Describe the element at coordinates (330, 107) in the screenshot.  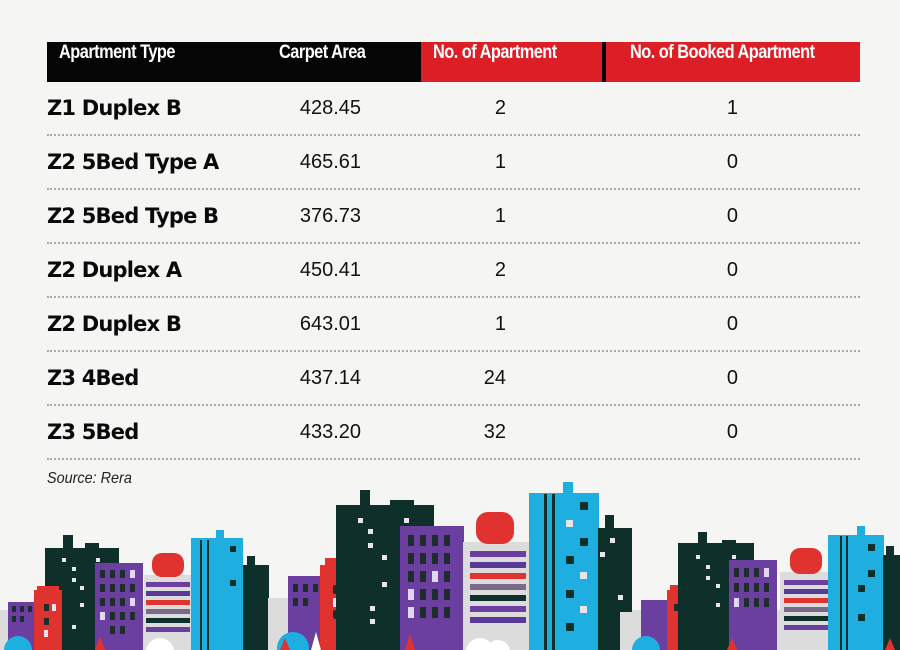
I see `cell-area: 428.45` at that location.